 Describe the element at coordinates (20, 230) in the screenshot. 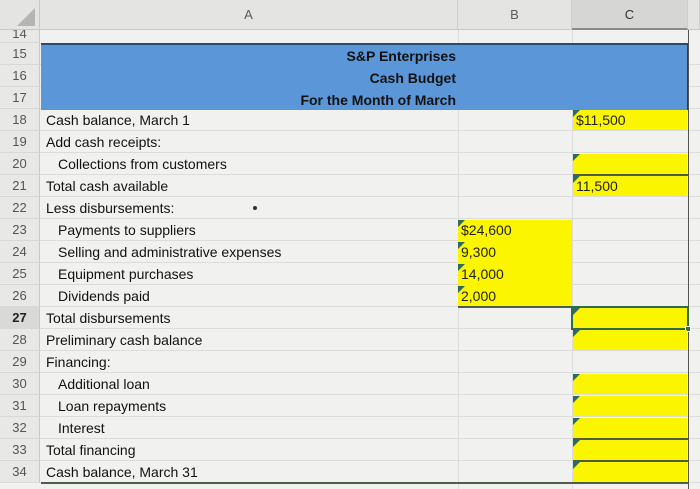

I see `row-header-23: 23` at that location.